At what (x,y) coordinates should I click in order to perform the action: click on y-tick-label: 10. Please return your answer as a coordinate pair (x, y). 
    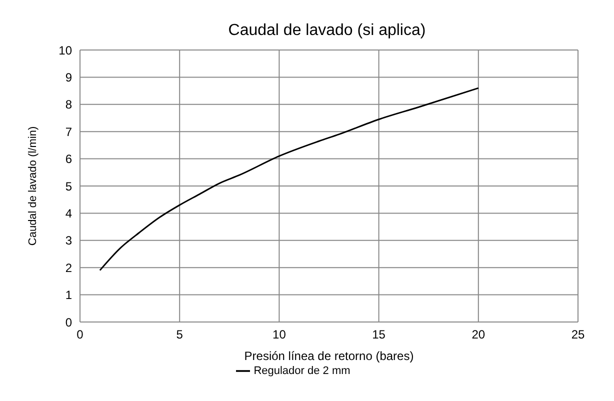
    Looking at the image, I should click on (65, 50).